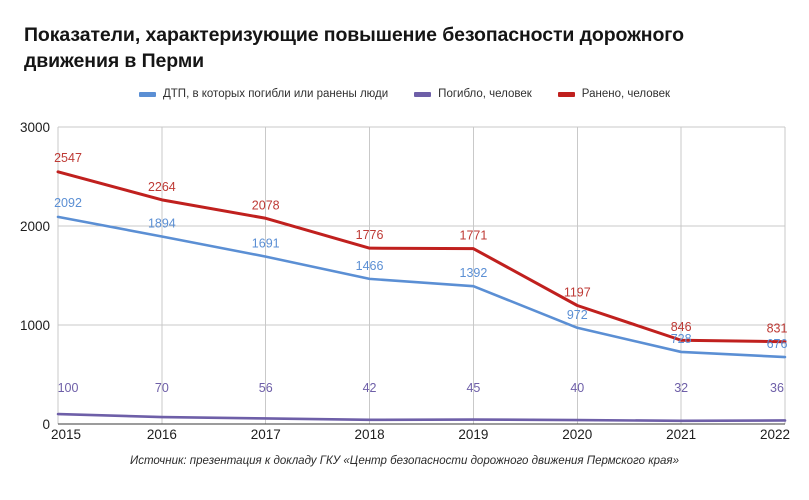 The height and width of the screenshot is (500, 809). What do you see at coordinates (66, 434) in the screenshot?
I see `x-axis-tick-label: 2015` at bounding box center [66, 434].